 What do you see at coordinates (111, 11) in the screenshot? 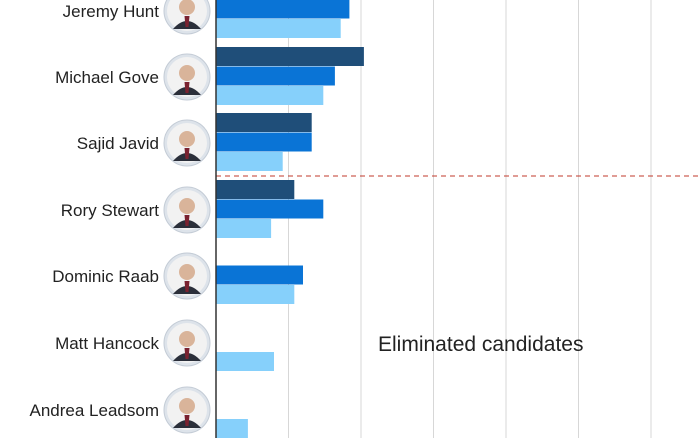
I see `candidate-label: Jeremy Hunt` at bounding box center [111, 11].